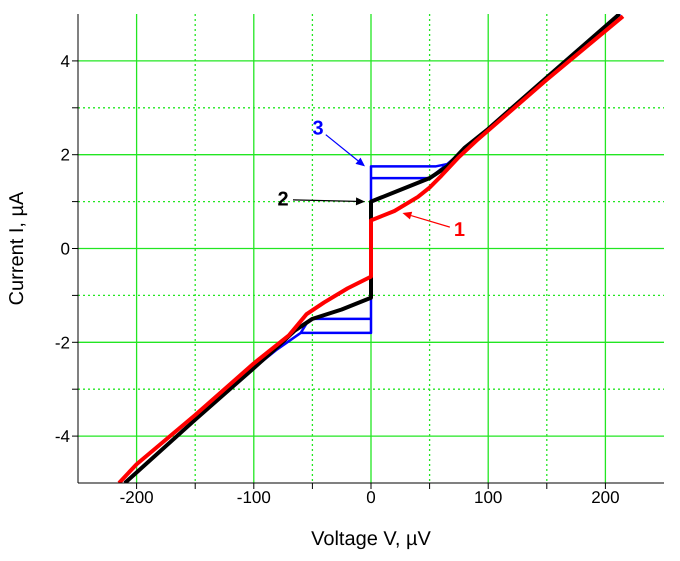 The height and width of the screenshot is (561, 680). What do you see at coordinates (253, 498) in the screenshot?
I see `x-tick-label: -100` at bounding box center [253, 498].